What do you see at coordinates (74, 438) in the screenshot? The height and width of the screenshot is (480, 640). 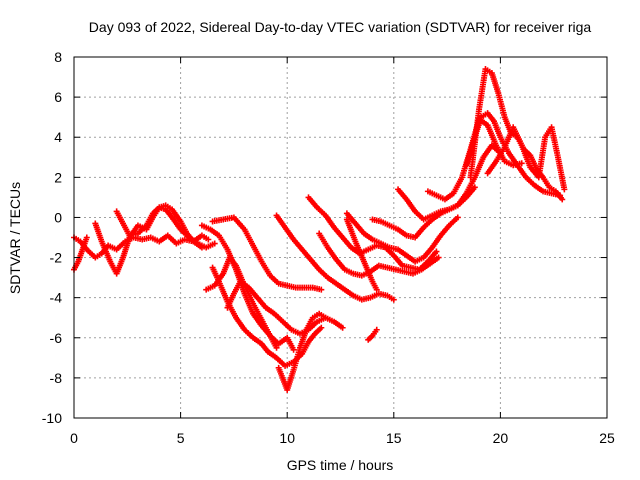 I see `x-tick-label: 0` at bounding box center [74, 438].